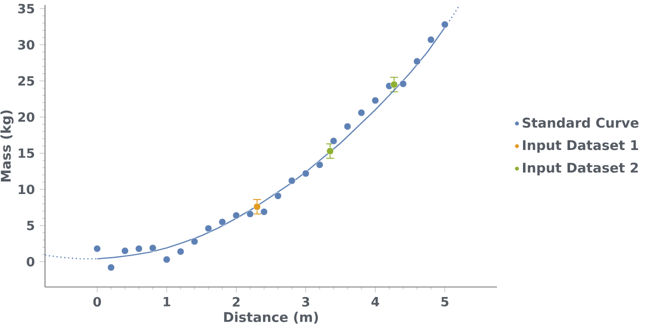  What do you see at coordinates (97, 302) in the screenshot?
I see `x-tick-label: 0` at bounding box center [97, 302].